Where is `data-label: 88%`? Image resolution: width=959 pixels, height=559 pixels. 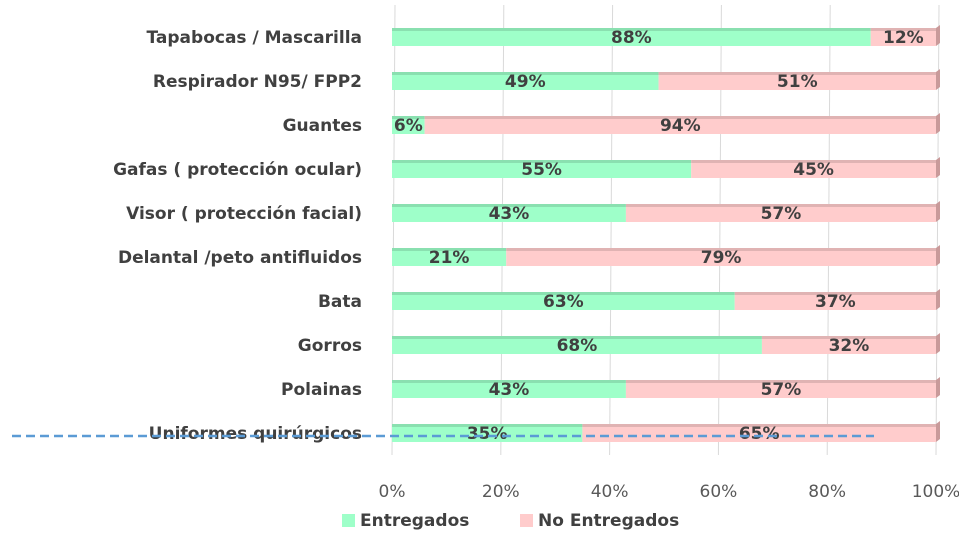
data-label: 88% is located at coordinates (631, 38).